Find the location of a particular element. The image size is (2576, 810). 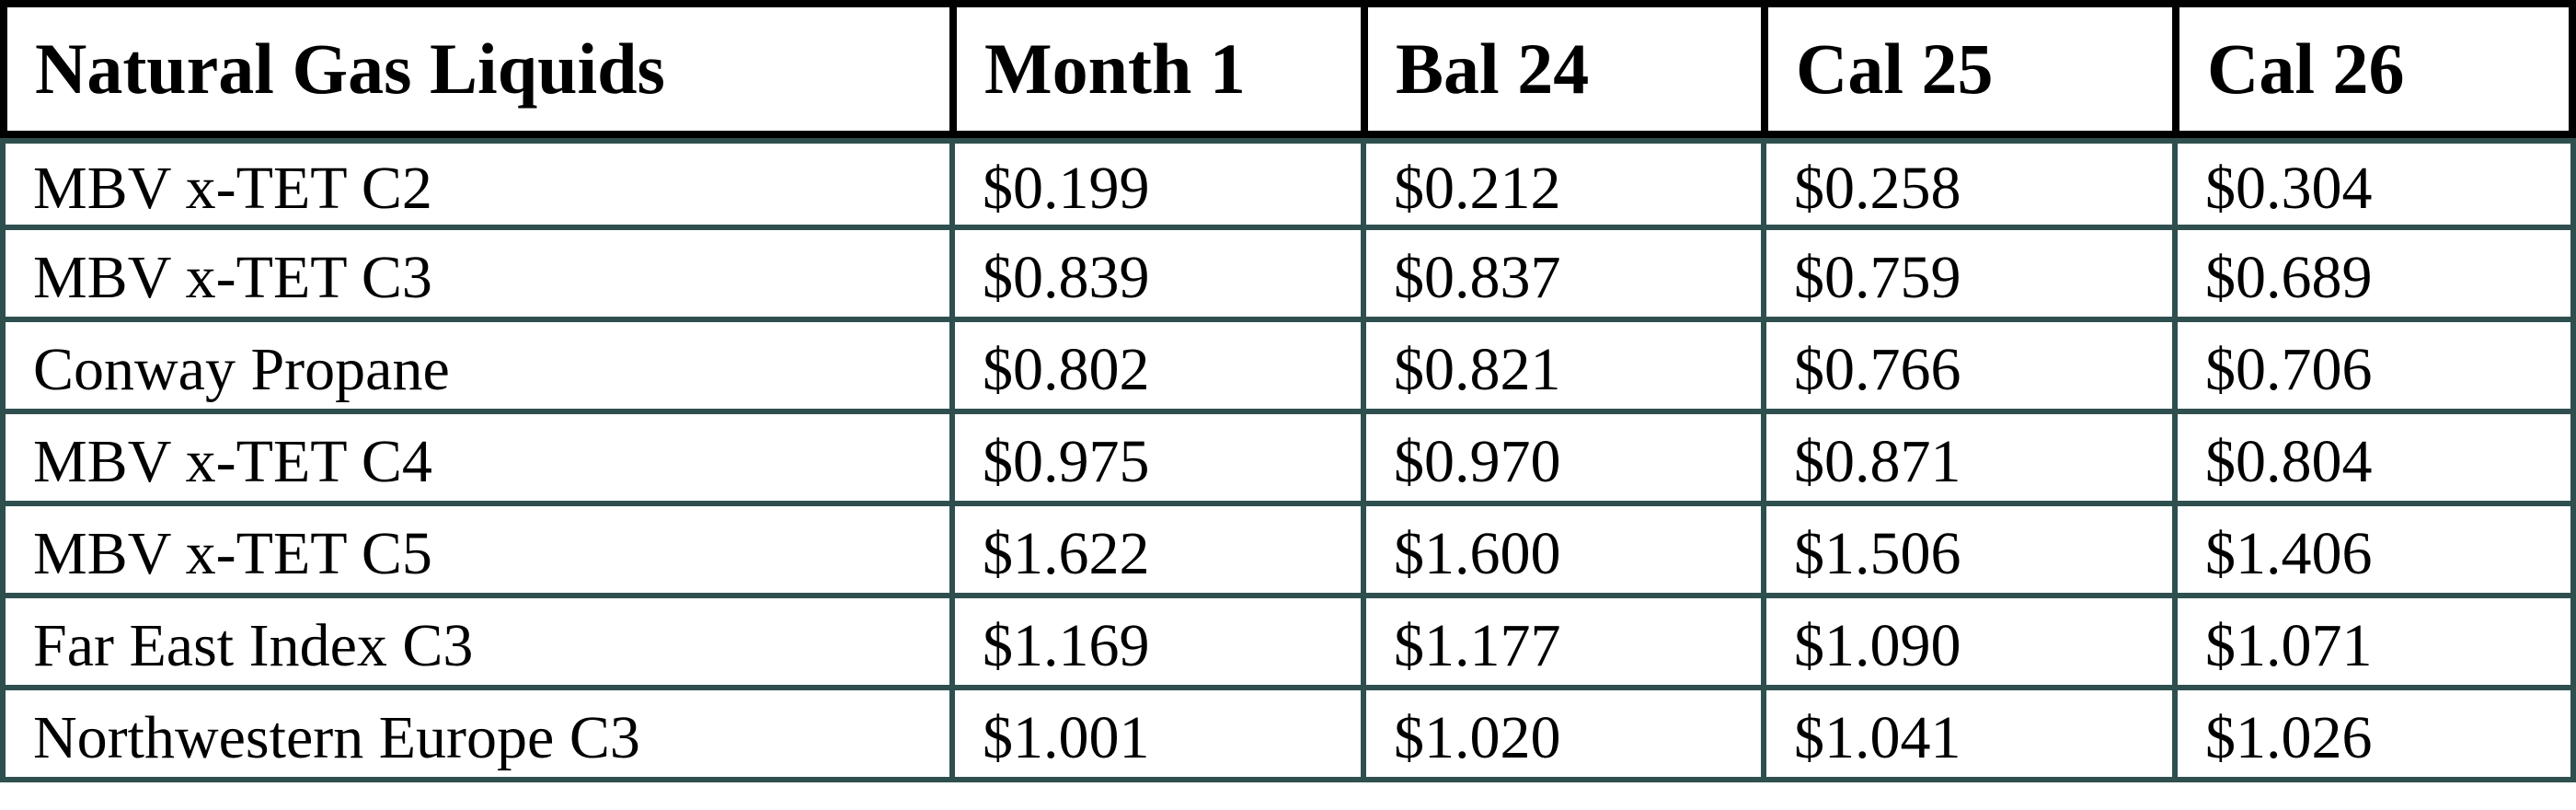

table-row: MBV x-TET C2 $0.199 $0.212 $0.258 $0.304 is located at coordinates (1288, 184).